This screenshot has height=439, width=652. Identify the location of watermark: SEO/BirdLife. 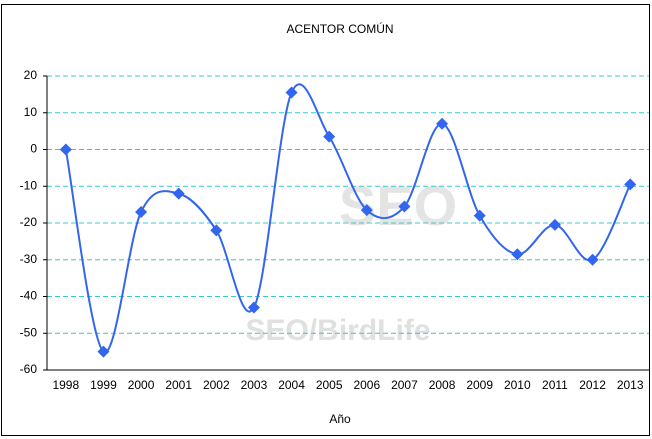
(337, 330).